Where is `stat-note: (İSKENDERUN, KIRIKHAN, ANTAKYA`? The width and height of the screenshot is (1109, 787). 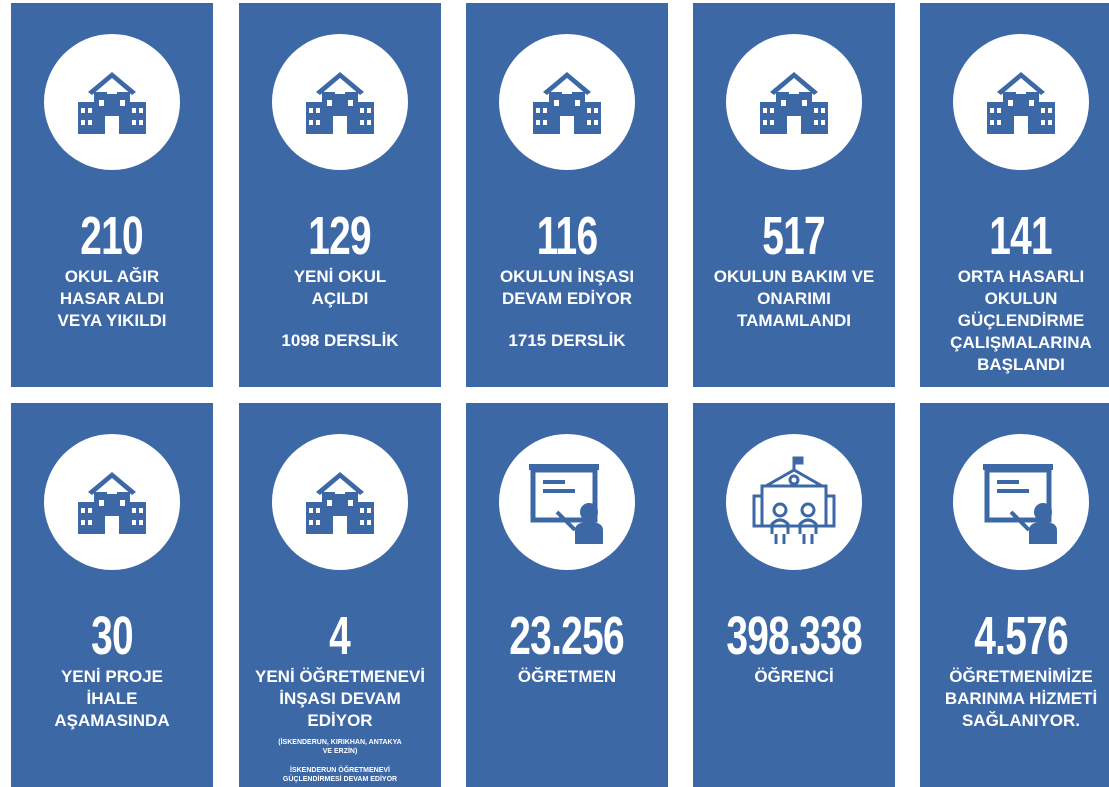
stat-note: (İSKENDERUN, KIRIKHAN, ANTAKYA is located at coordinates (340, 742).